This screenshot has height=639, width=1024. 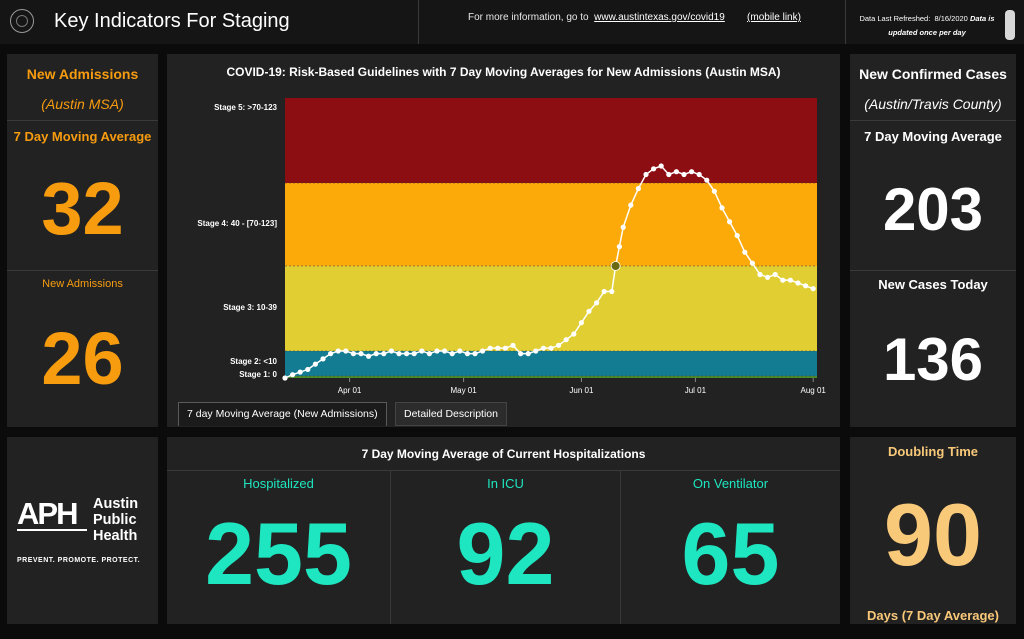 What do you see at coordinates (730, 553) in the screenshot?
I see `ventilator-value: 65` at bounding box center [730, 553].